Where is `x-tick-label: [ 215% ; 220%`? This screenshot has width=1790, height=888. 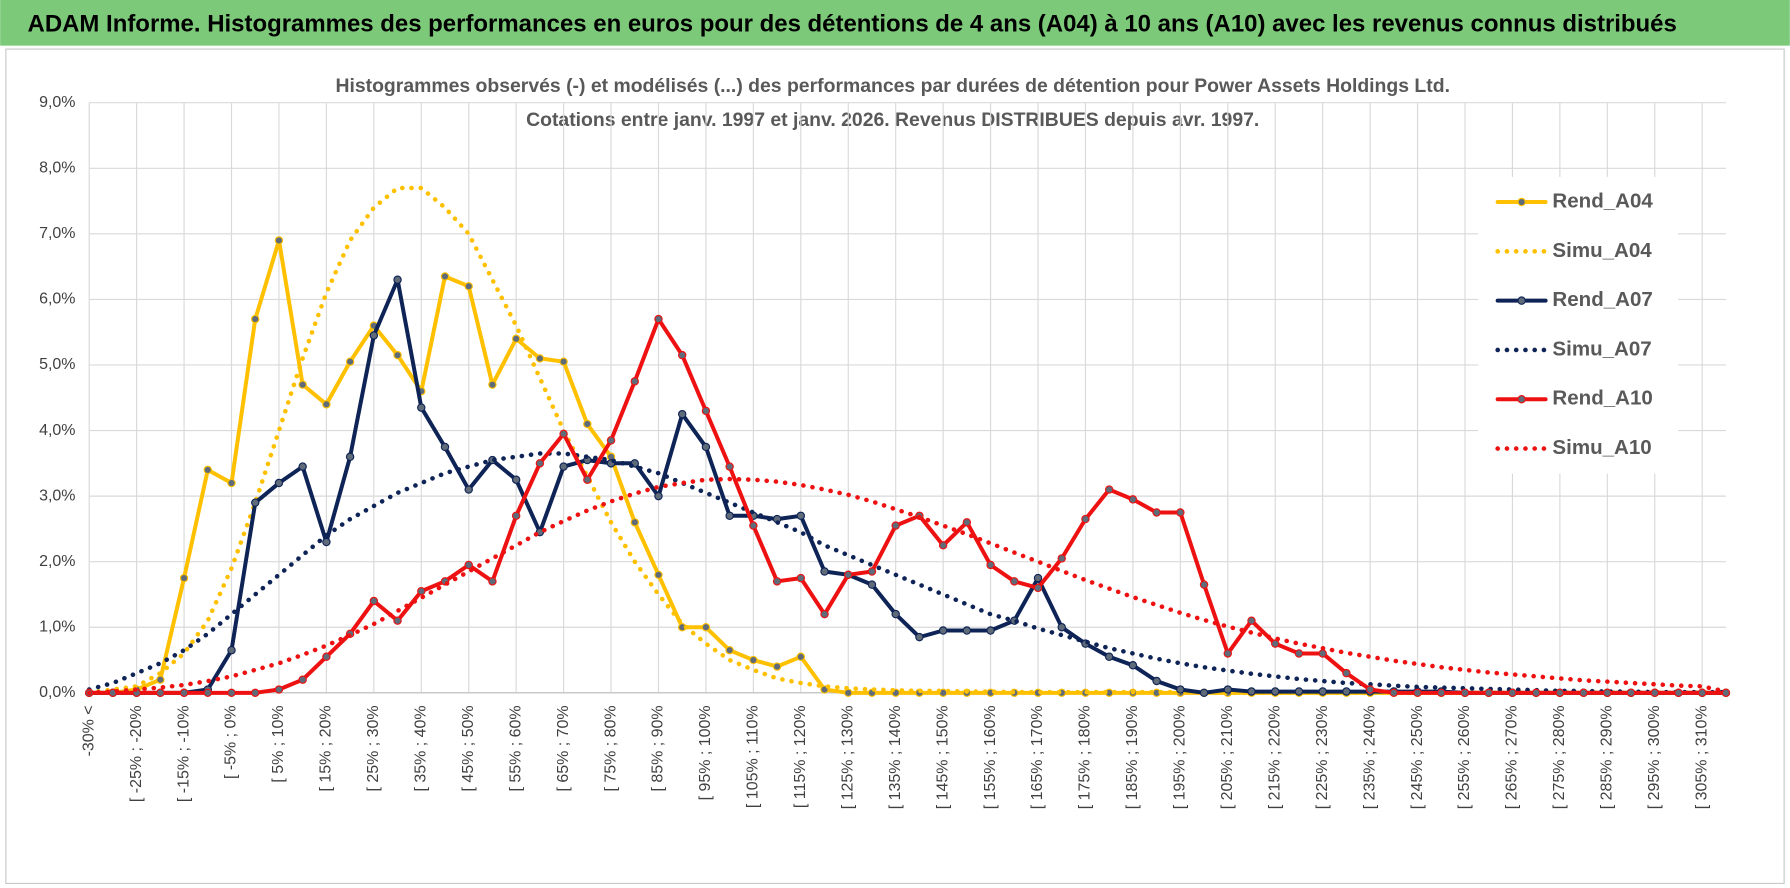
x-tick-label: [ 215% ; 220% is located at coordinates (1274, 757).